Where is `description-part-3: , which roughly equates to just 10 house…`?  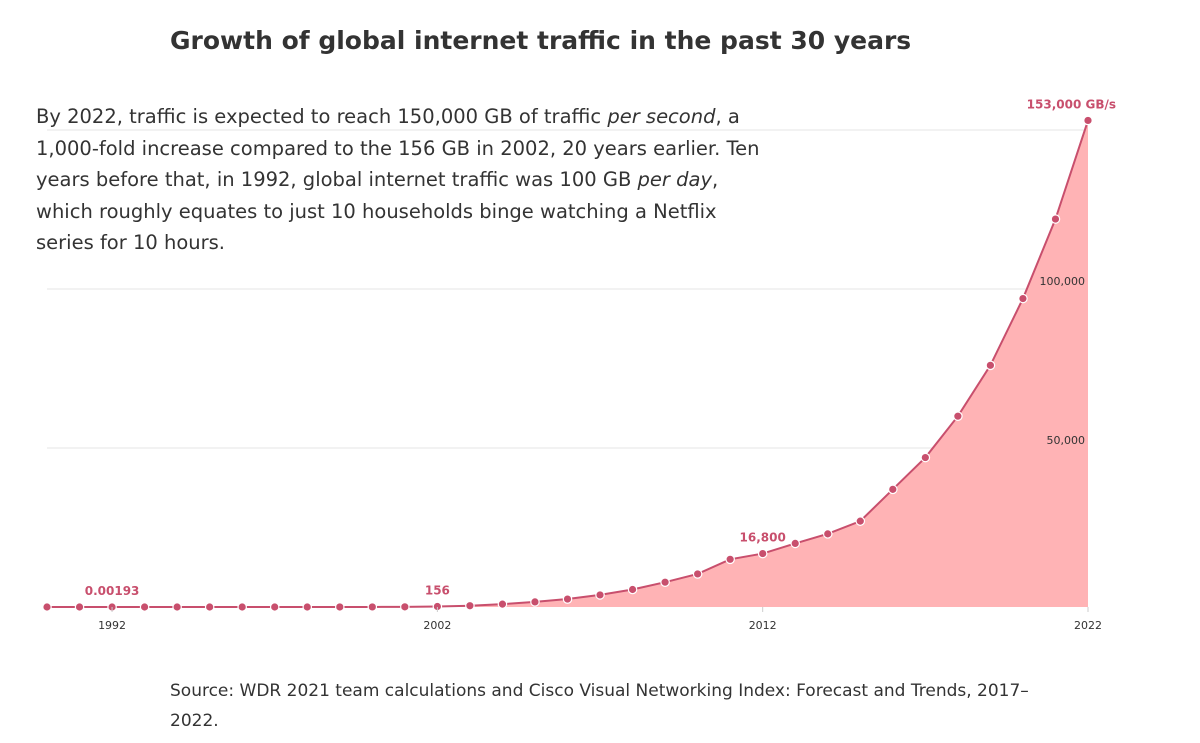
description-part-3: , which roughly equates to just 10 house… is located at coordinates (377, 211).